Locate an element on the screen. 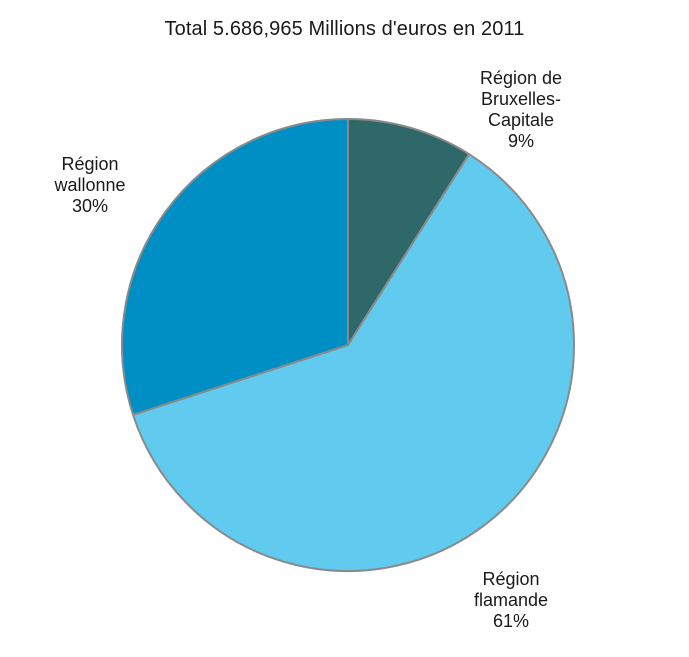 Image resolution: width=689 pixels, height=657 pixels. slice-label-line: flamande is located at coordinates (511, 600).